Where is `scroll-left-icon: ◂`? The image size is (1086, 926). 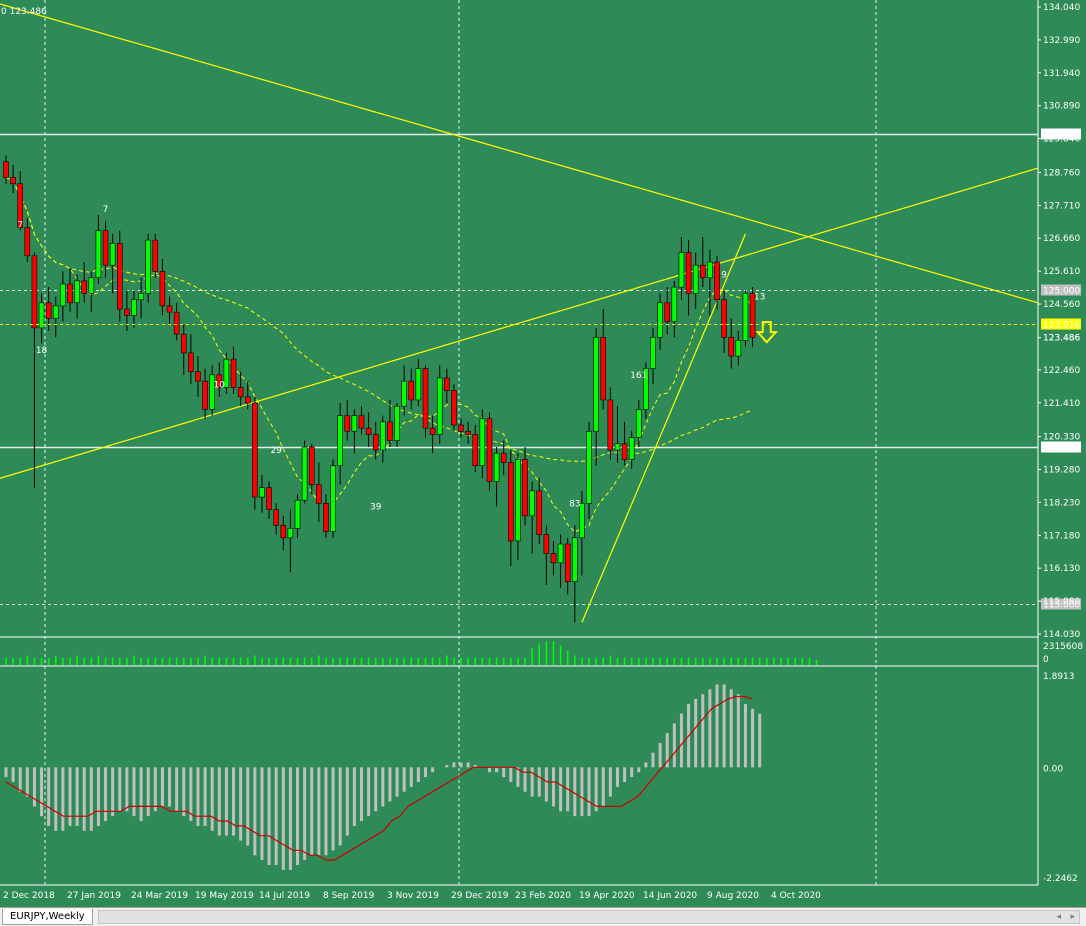
scroll-left-icon: ◂ is located at coordinates (1058, 917).